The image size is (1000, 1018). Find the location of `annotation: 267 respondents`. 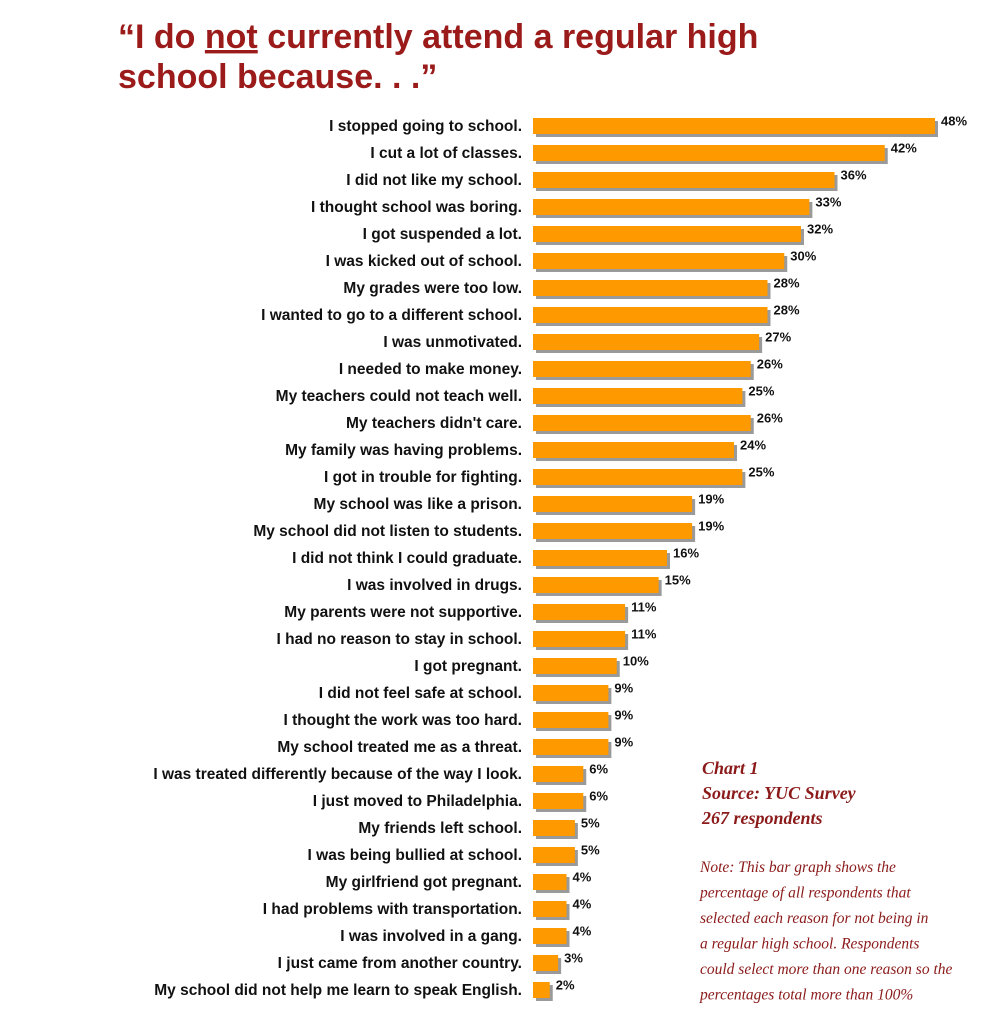

annotation: 267 respondents is located at coordinates (762, 818).